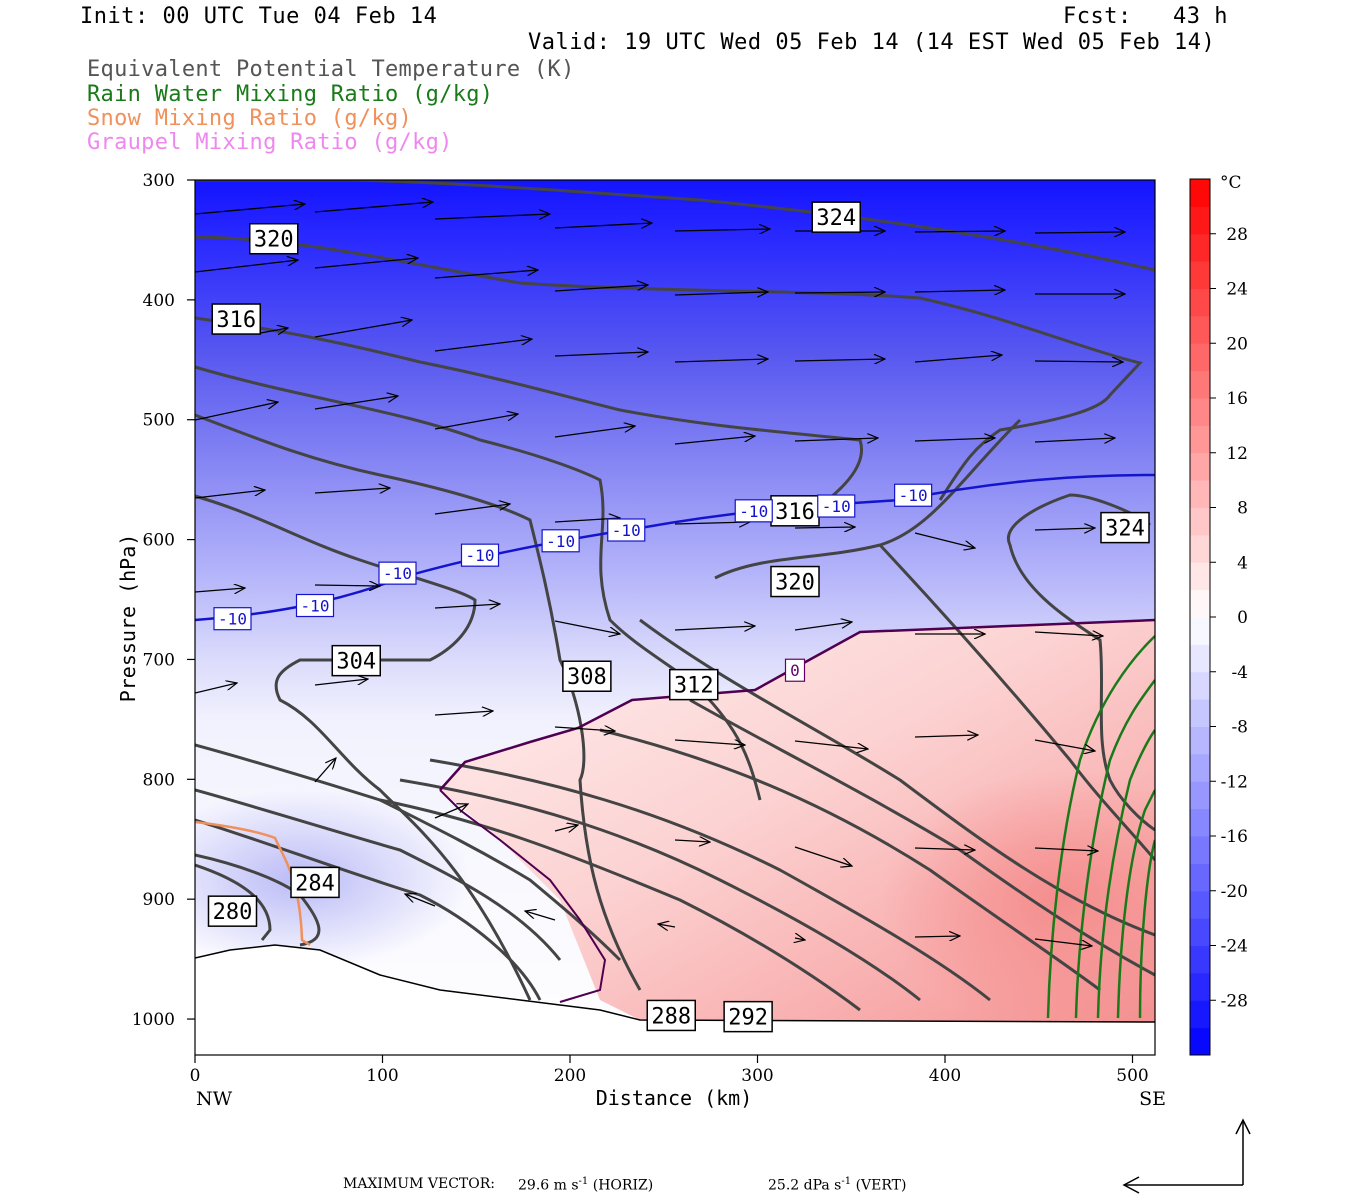 The width and height of the screenshot is (1350, 1200). Describe the element at coordinates (1239, 673) in the screenshot. I see `colorbar-label: -4` at that location.